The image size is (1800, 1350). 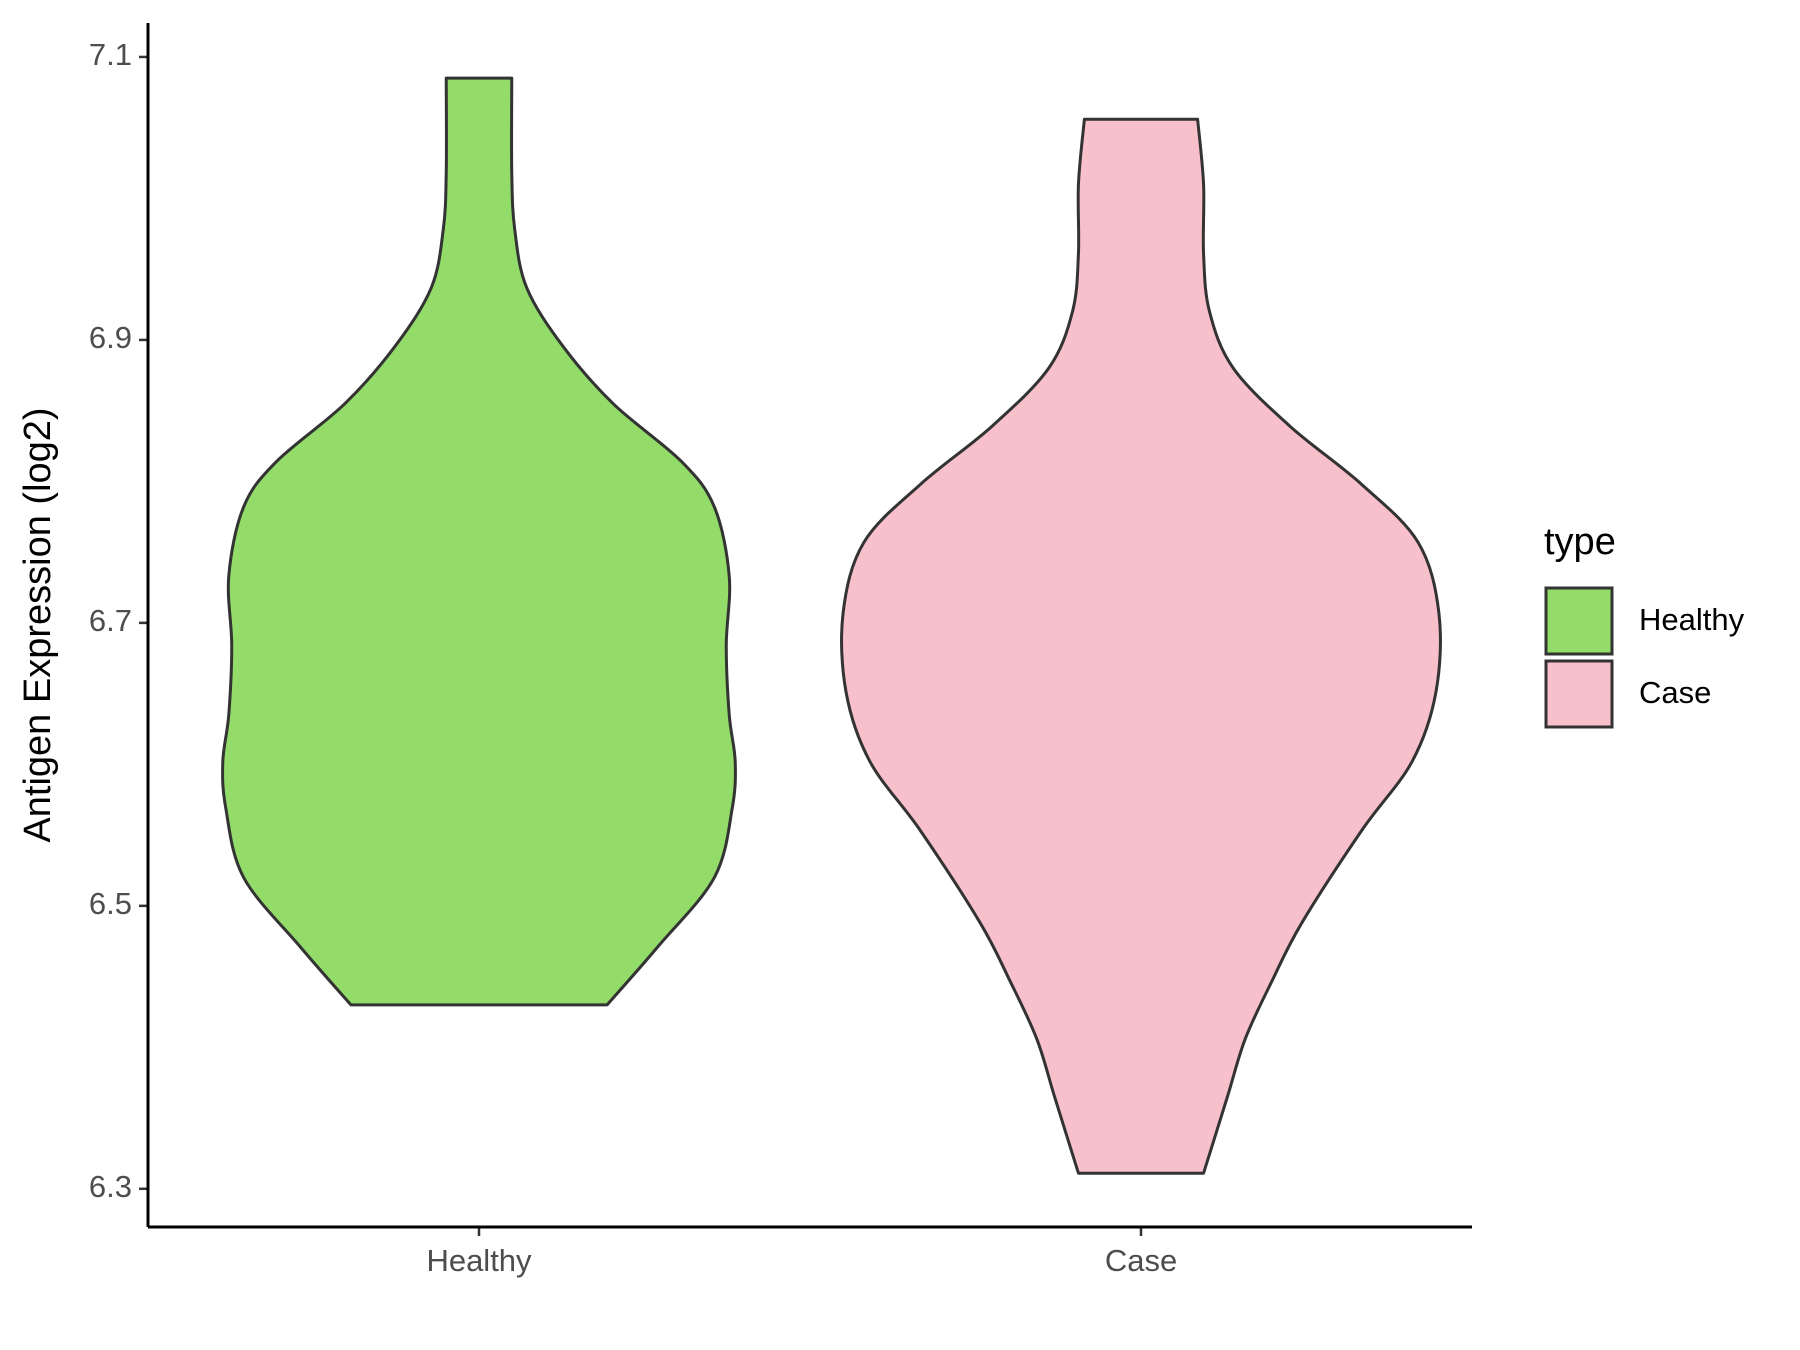 I want to click on x-tick-label: Healthy, so click(x=479, y=1260).